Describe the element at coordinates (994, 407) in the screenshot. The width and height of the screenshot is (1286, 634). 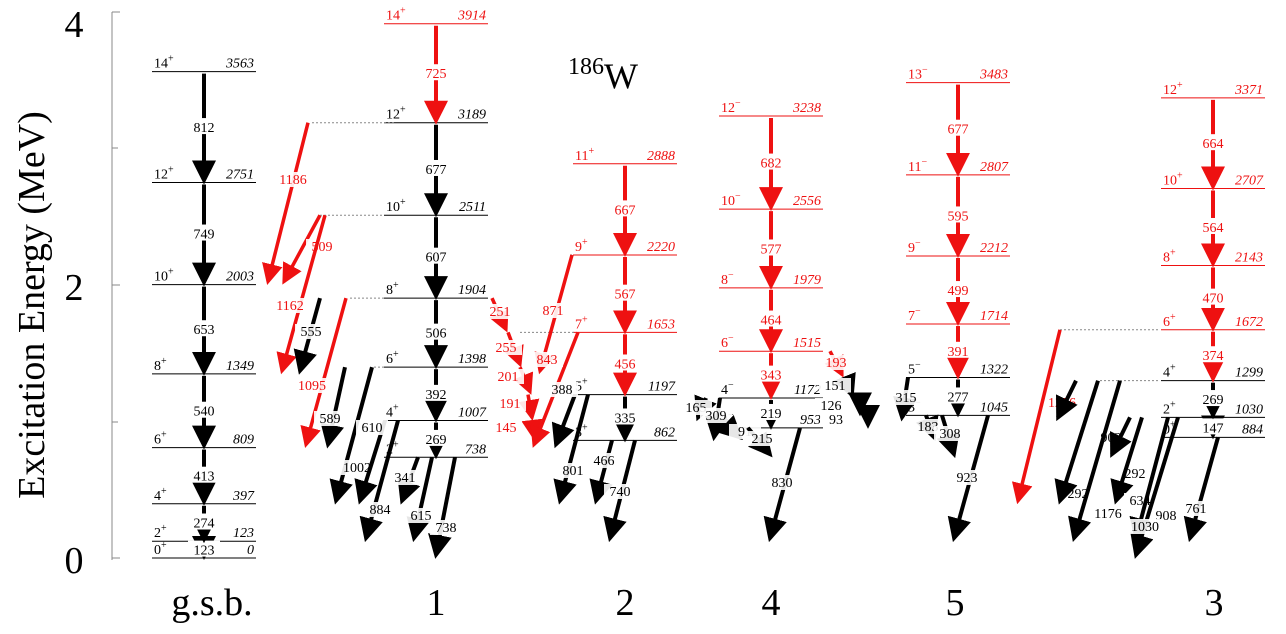
I see `level-energy: 1045` at that location.